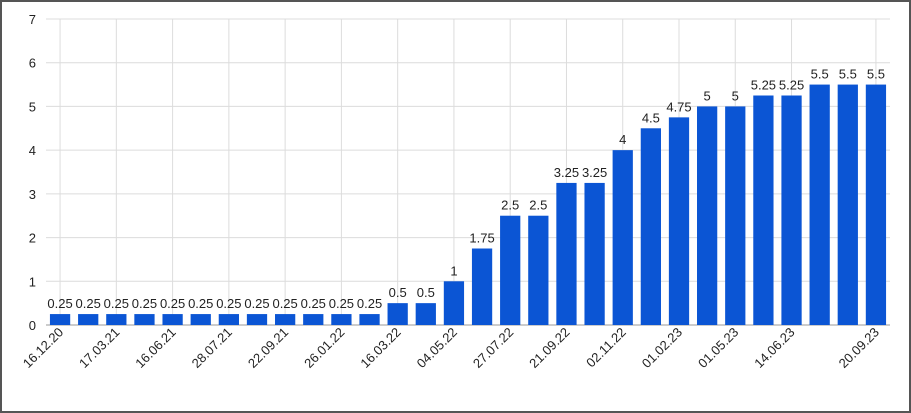 This screenshot has height=413, width=911. What do you see at coordinates (622, 139) in the screenshot?
I see `value-label: 4` at bounding box center [622, 139].